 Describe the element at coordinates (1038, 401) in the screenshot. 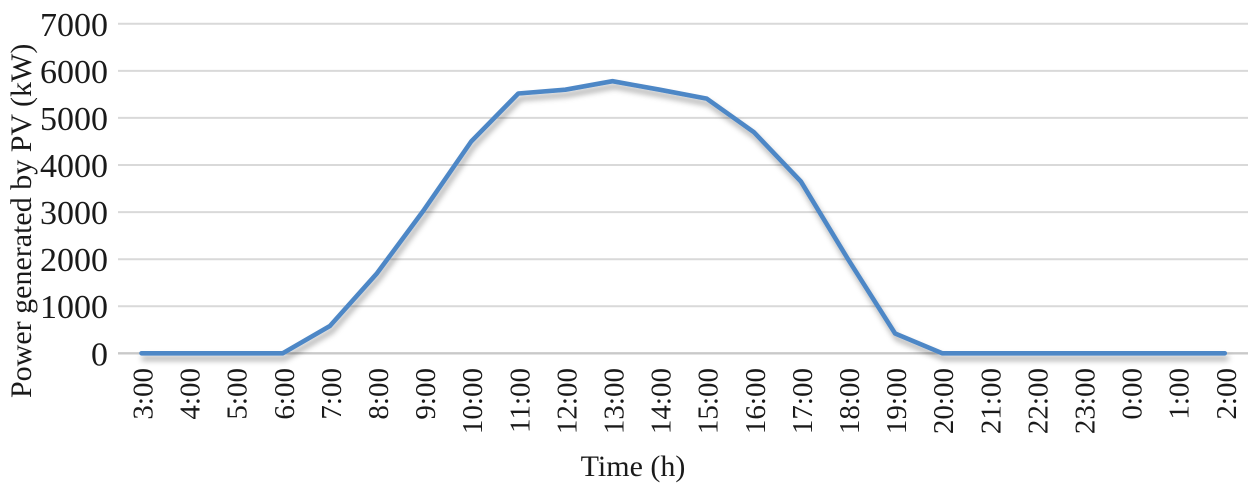

I see `x-tick-label: 22:00` at that location.